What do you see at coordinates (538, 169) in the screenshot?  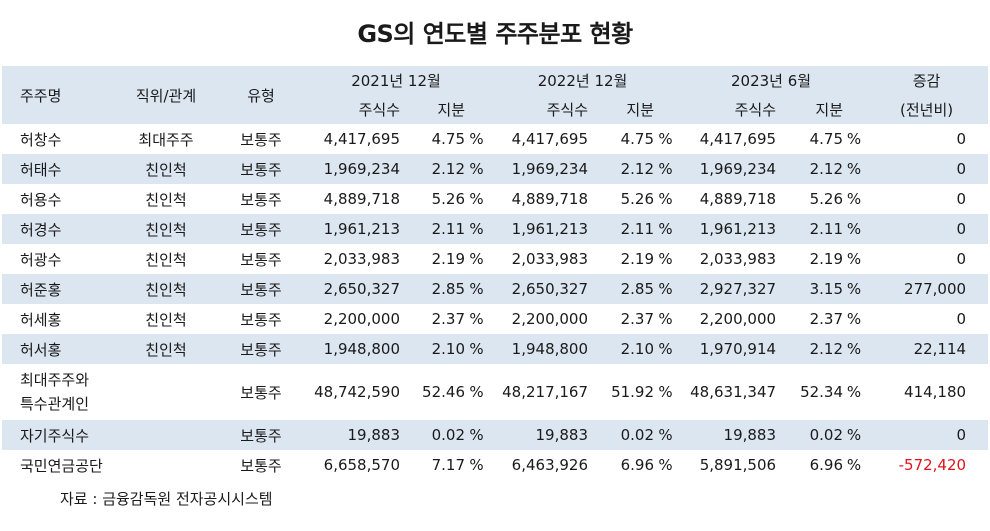 I see `cell-shares-2022: 1,969,234` at bounding box center [538, 169].